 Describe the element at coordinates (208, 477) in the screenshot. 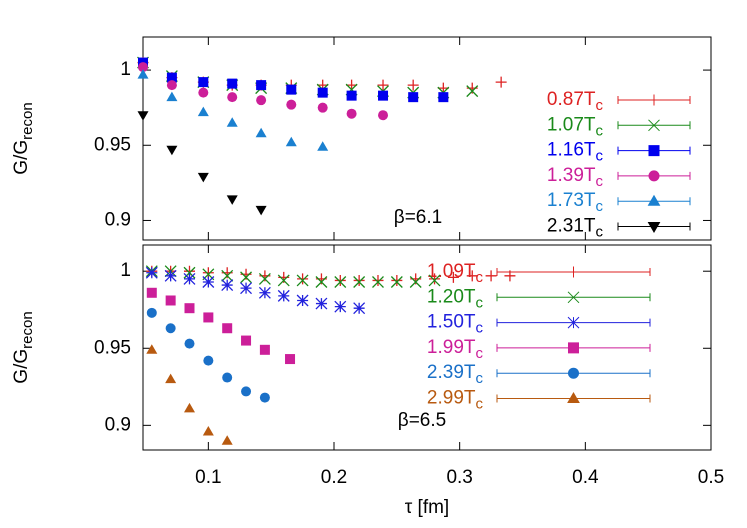

I see `x-tick-label: 0.1` at that location.